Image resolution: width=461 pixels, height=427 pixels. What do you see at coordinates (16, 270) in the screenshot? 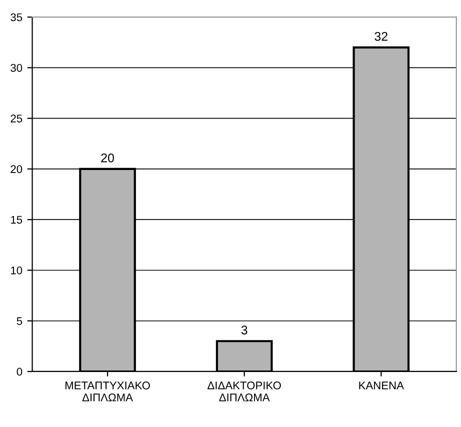
I see `y-tick-label: 10` at bounding box center [16, 270].